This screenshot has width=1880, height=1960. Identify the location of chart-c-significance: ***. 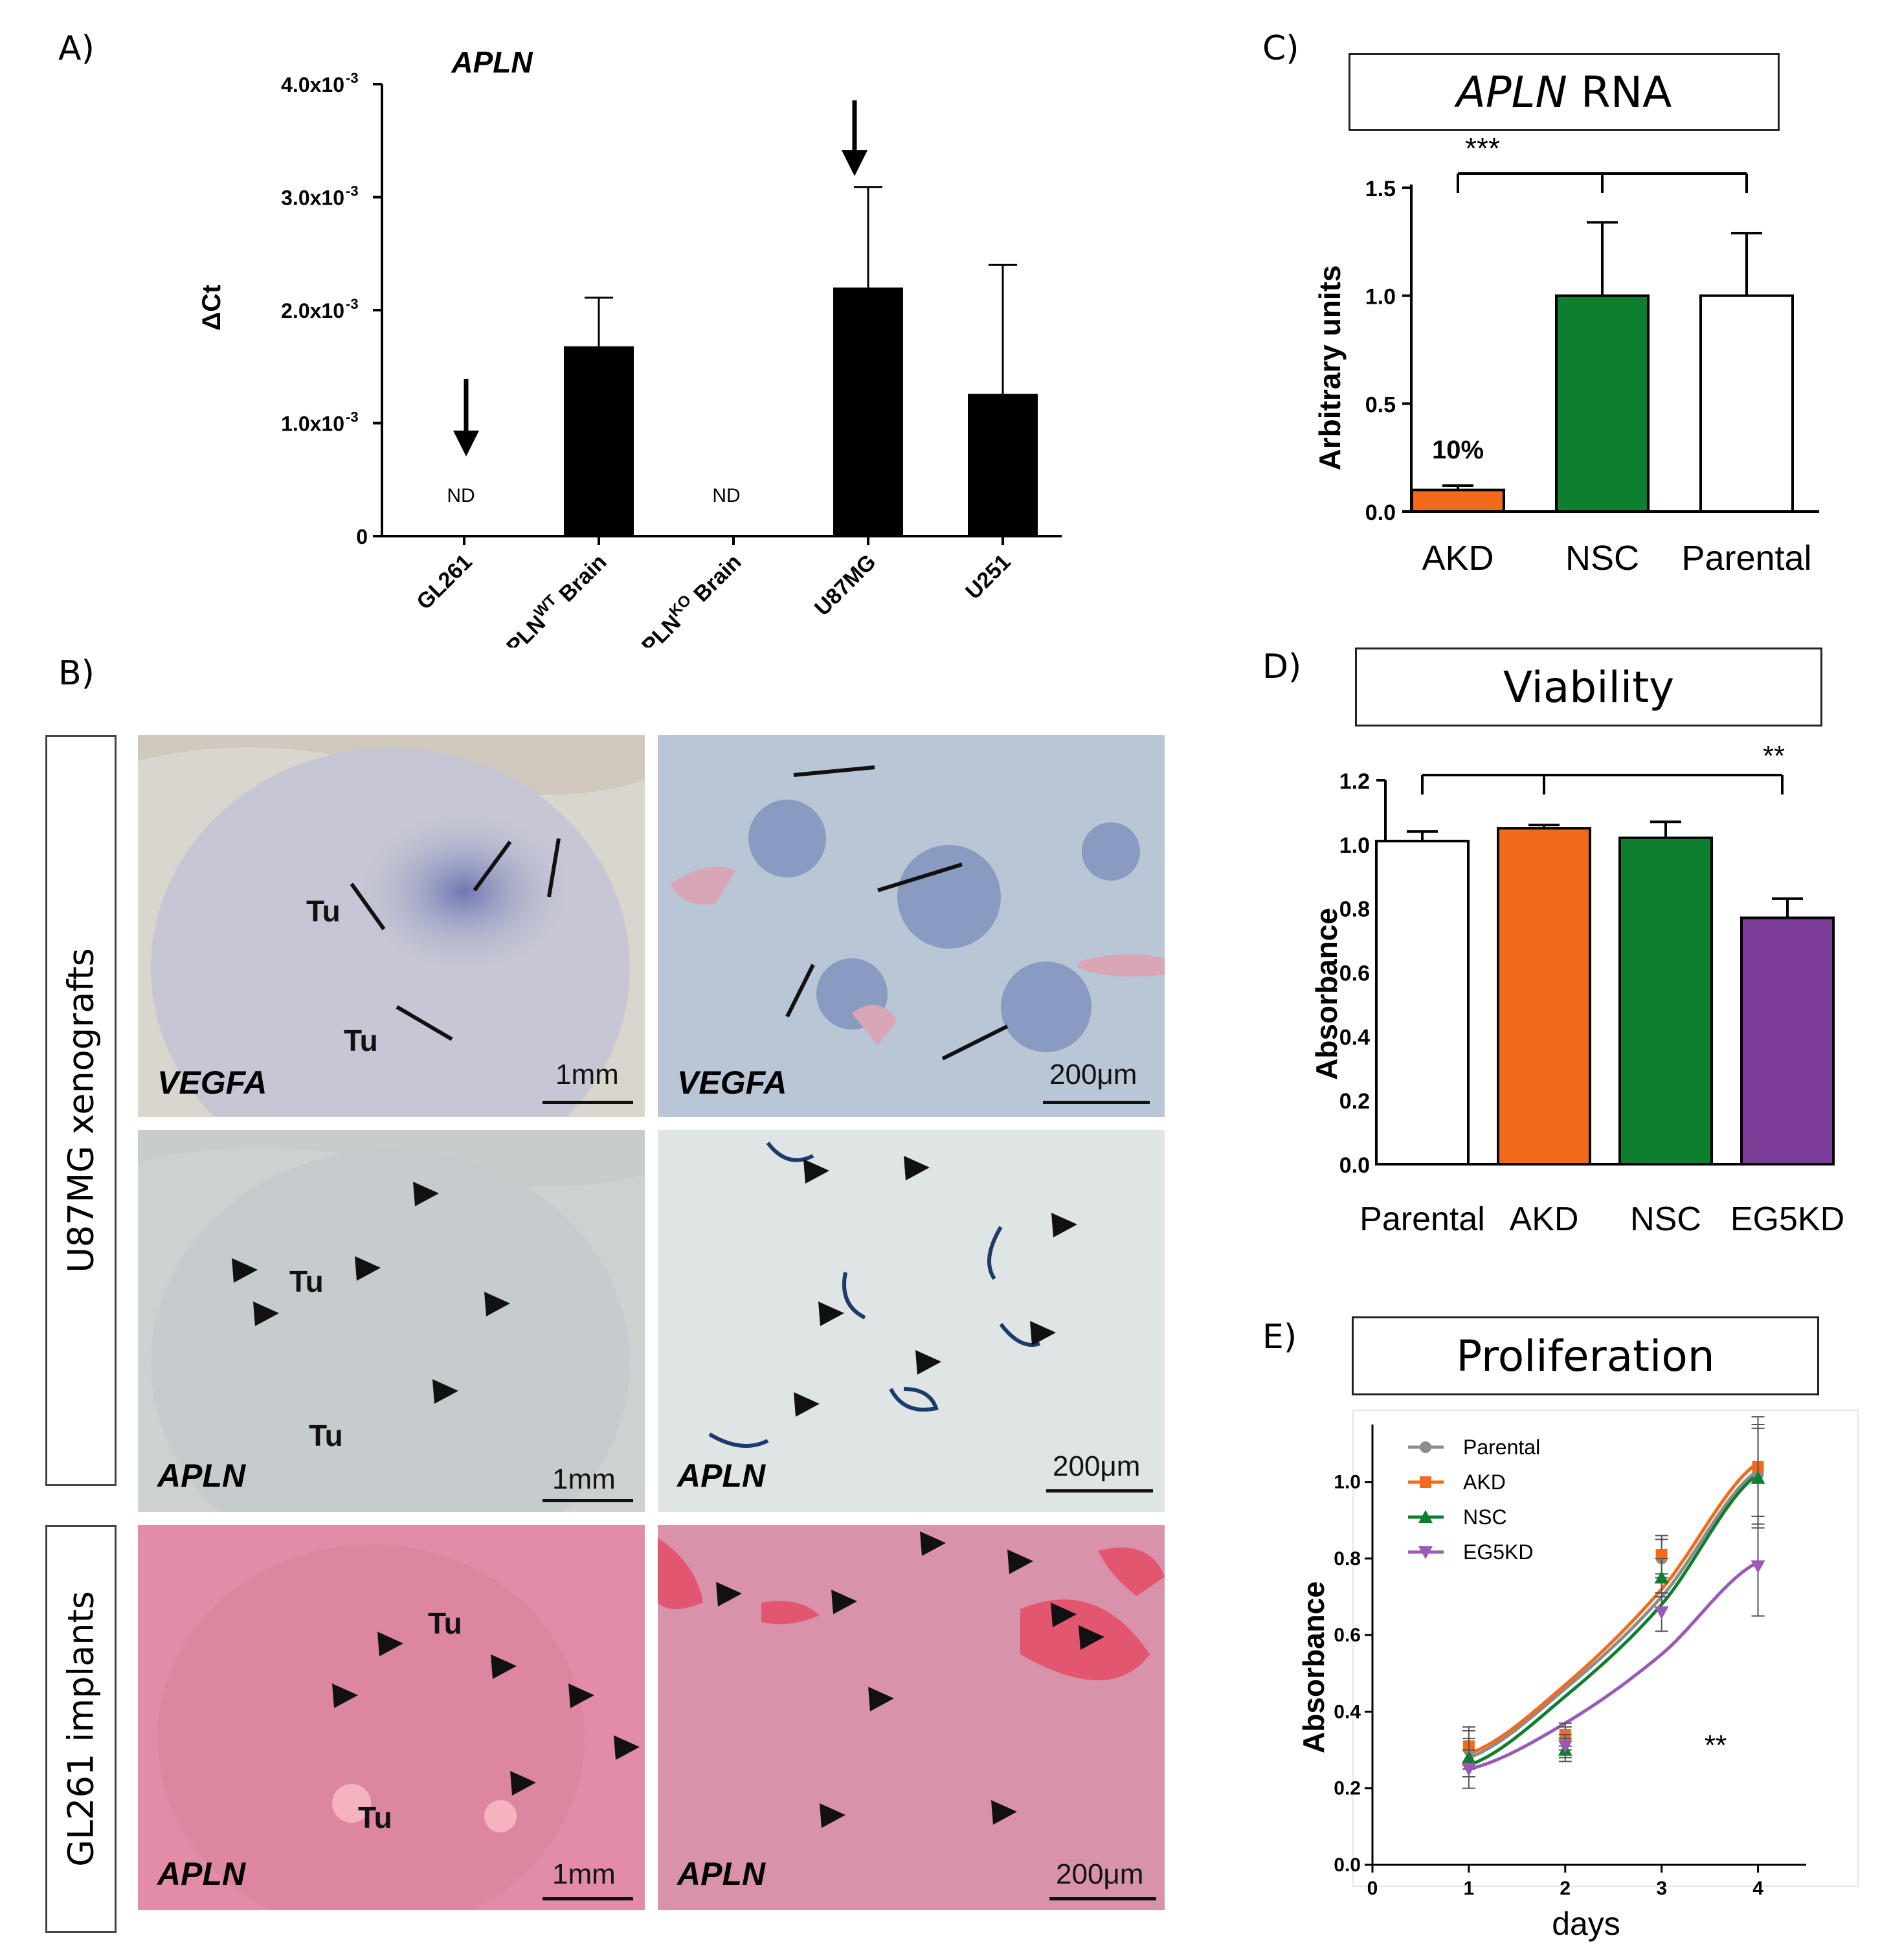
(1482, 148).